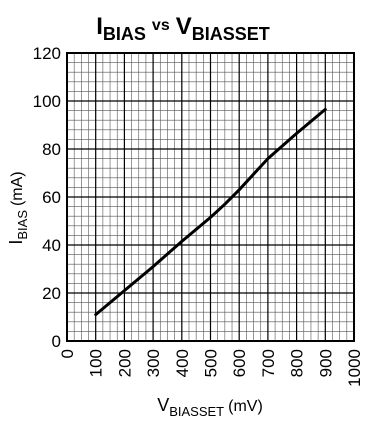 The width and height of the screenshot is (366, 427). Describe the element at coordinates (56, 341) in the screenshot. I see `y-tick-label: 0` at that location.